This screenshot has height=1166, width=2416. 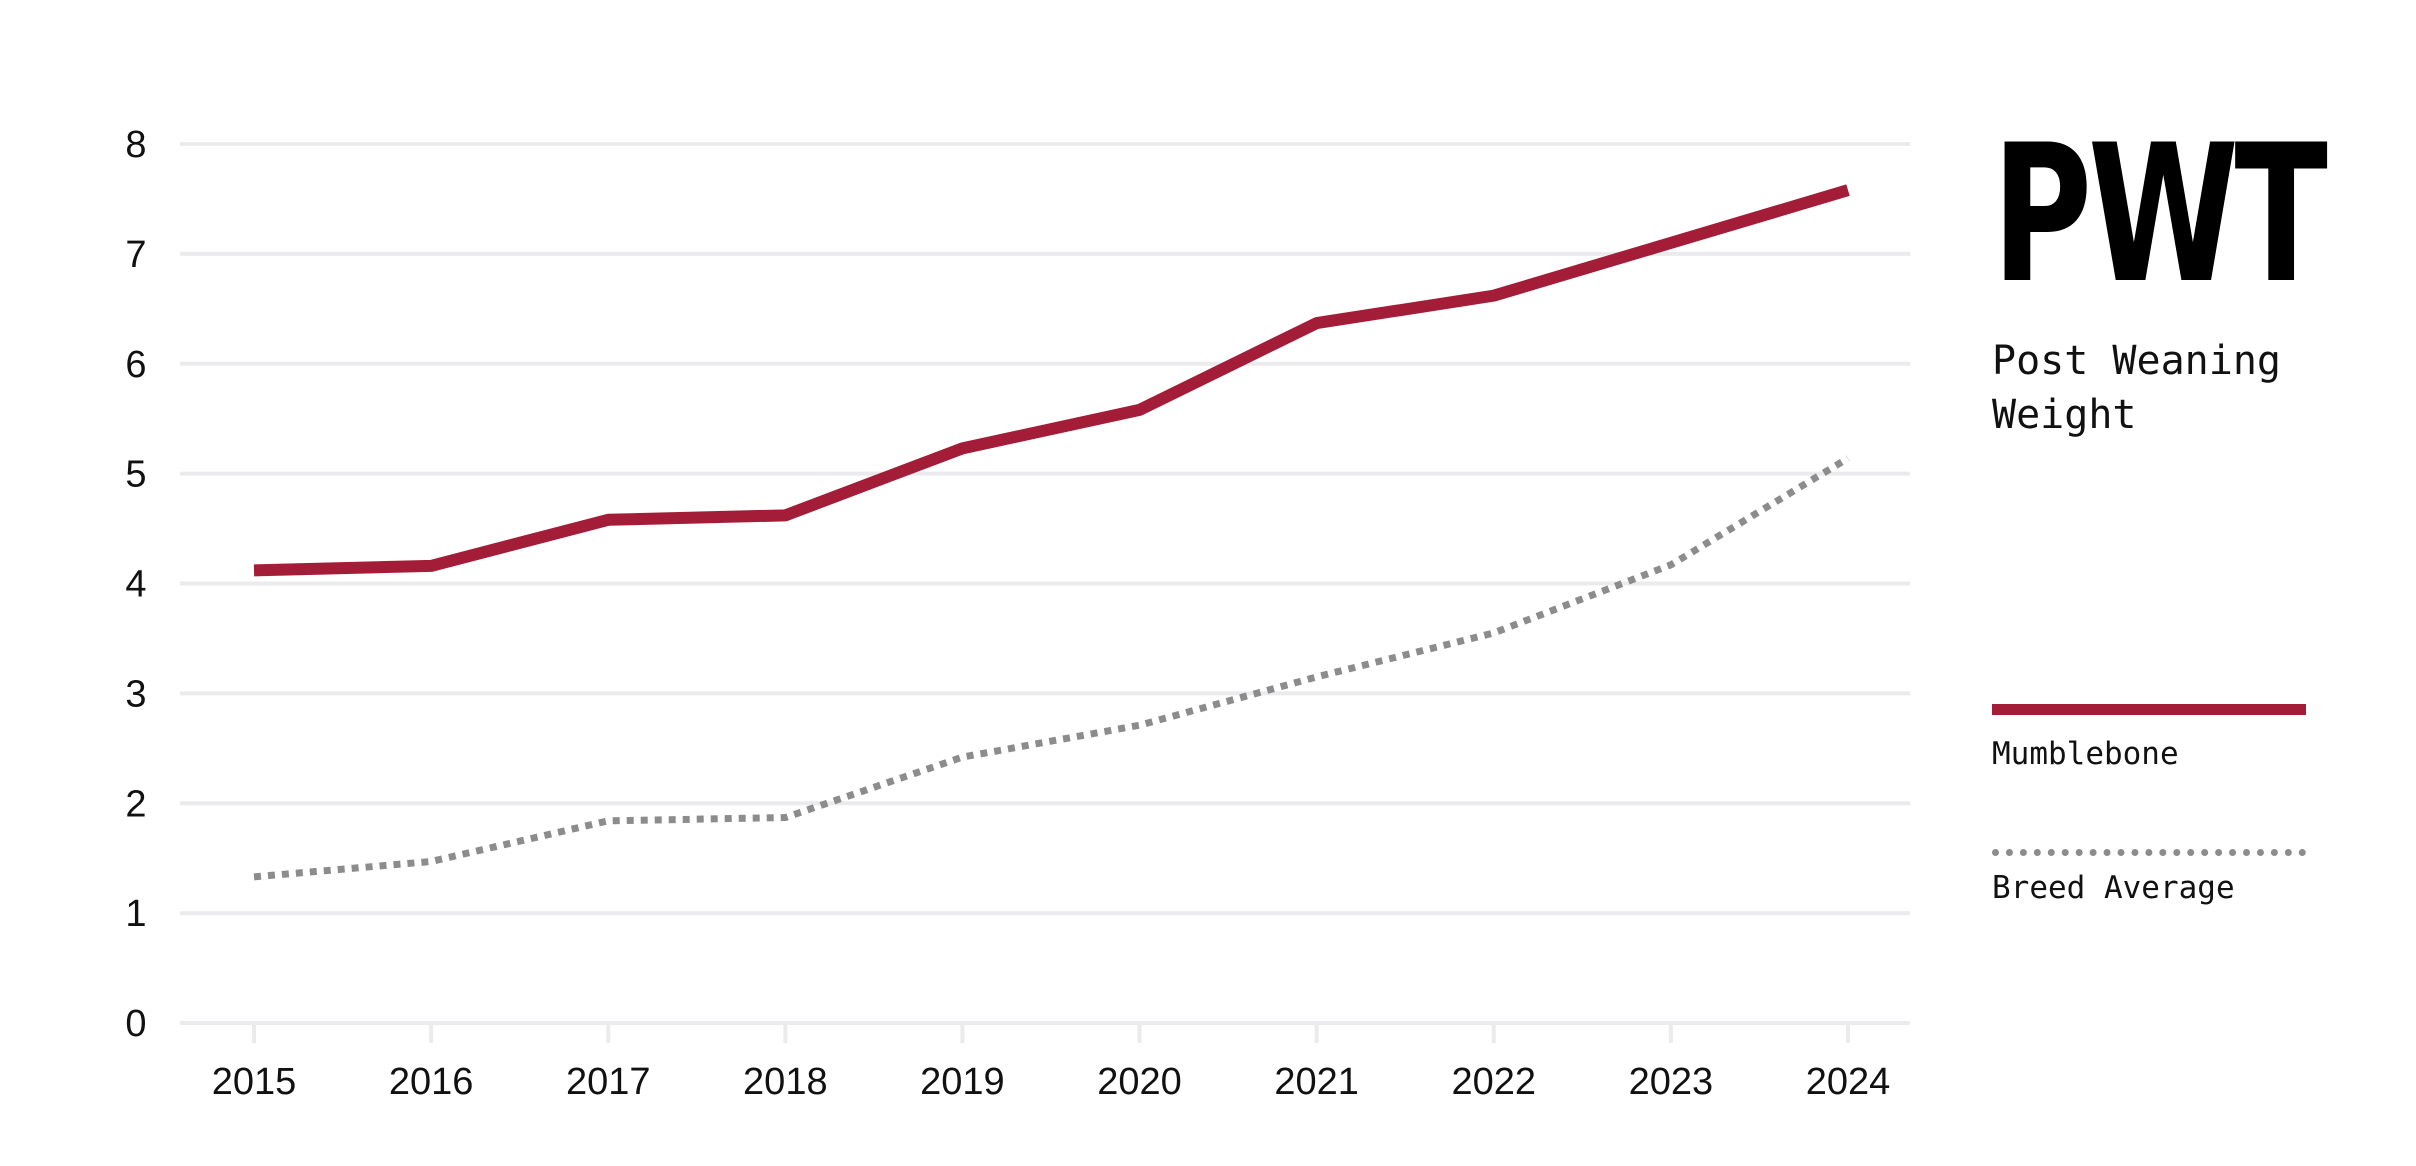 What do you see at coordinates (1494, 1082) in the screenshot?
I see `x-tick-label-2022: 2022` at bounding box center [1494, 1082].